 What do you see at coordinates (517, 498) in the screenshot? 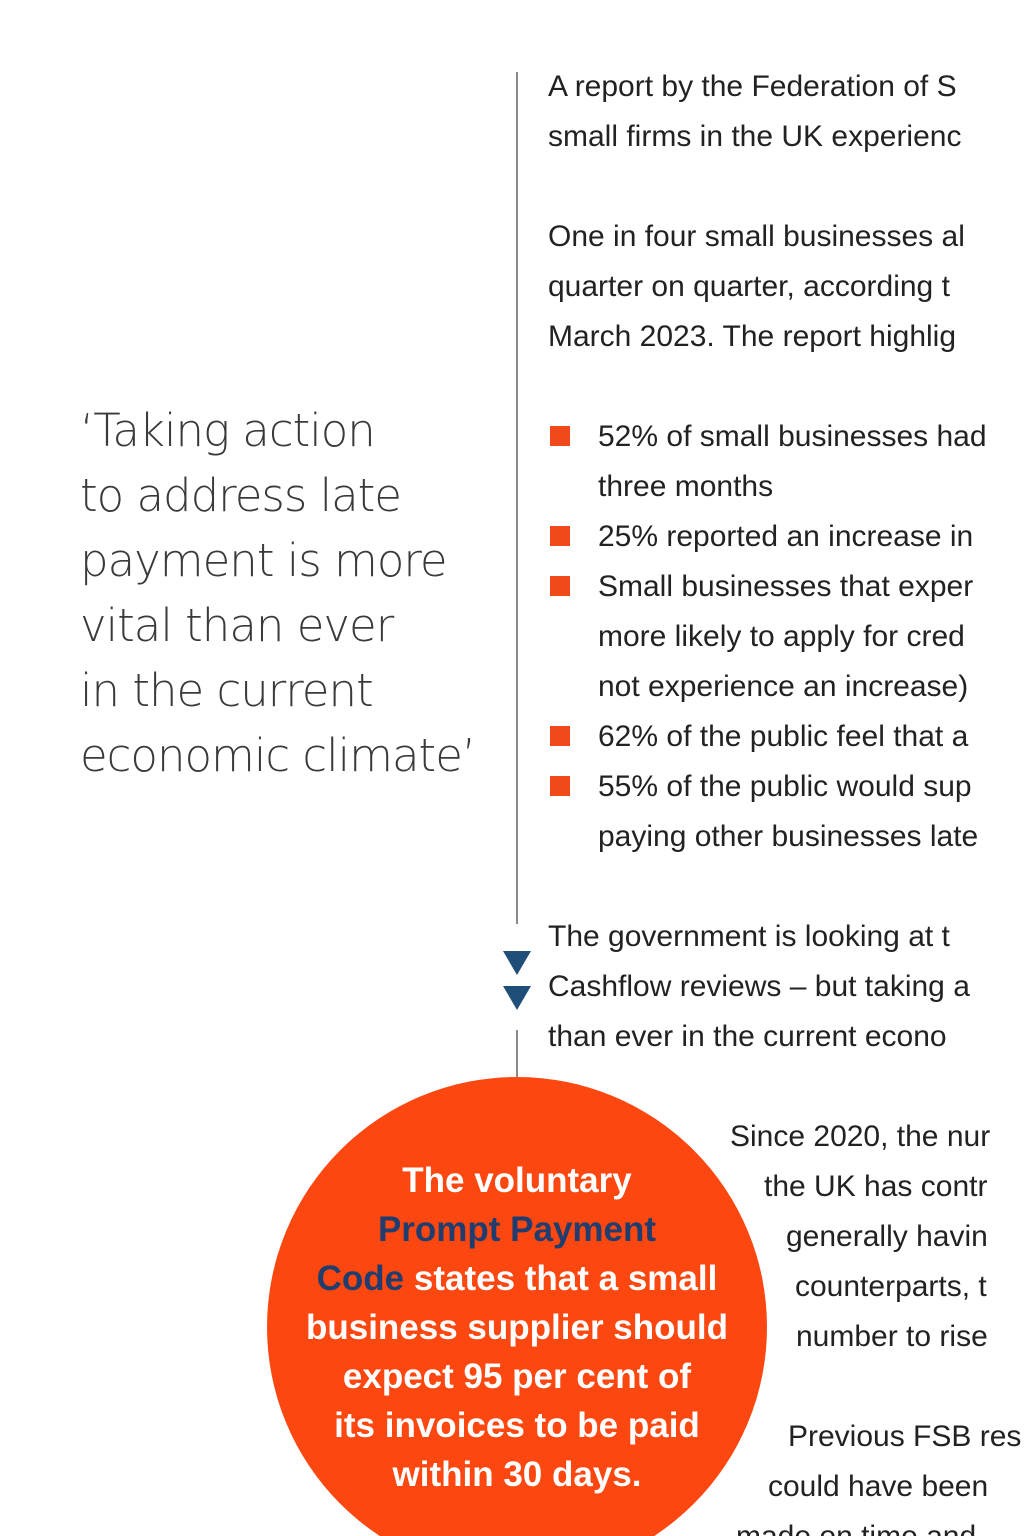
I see `divider-line-top` at bounding box center [517, 498].